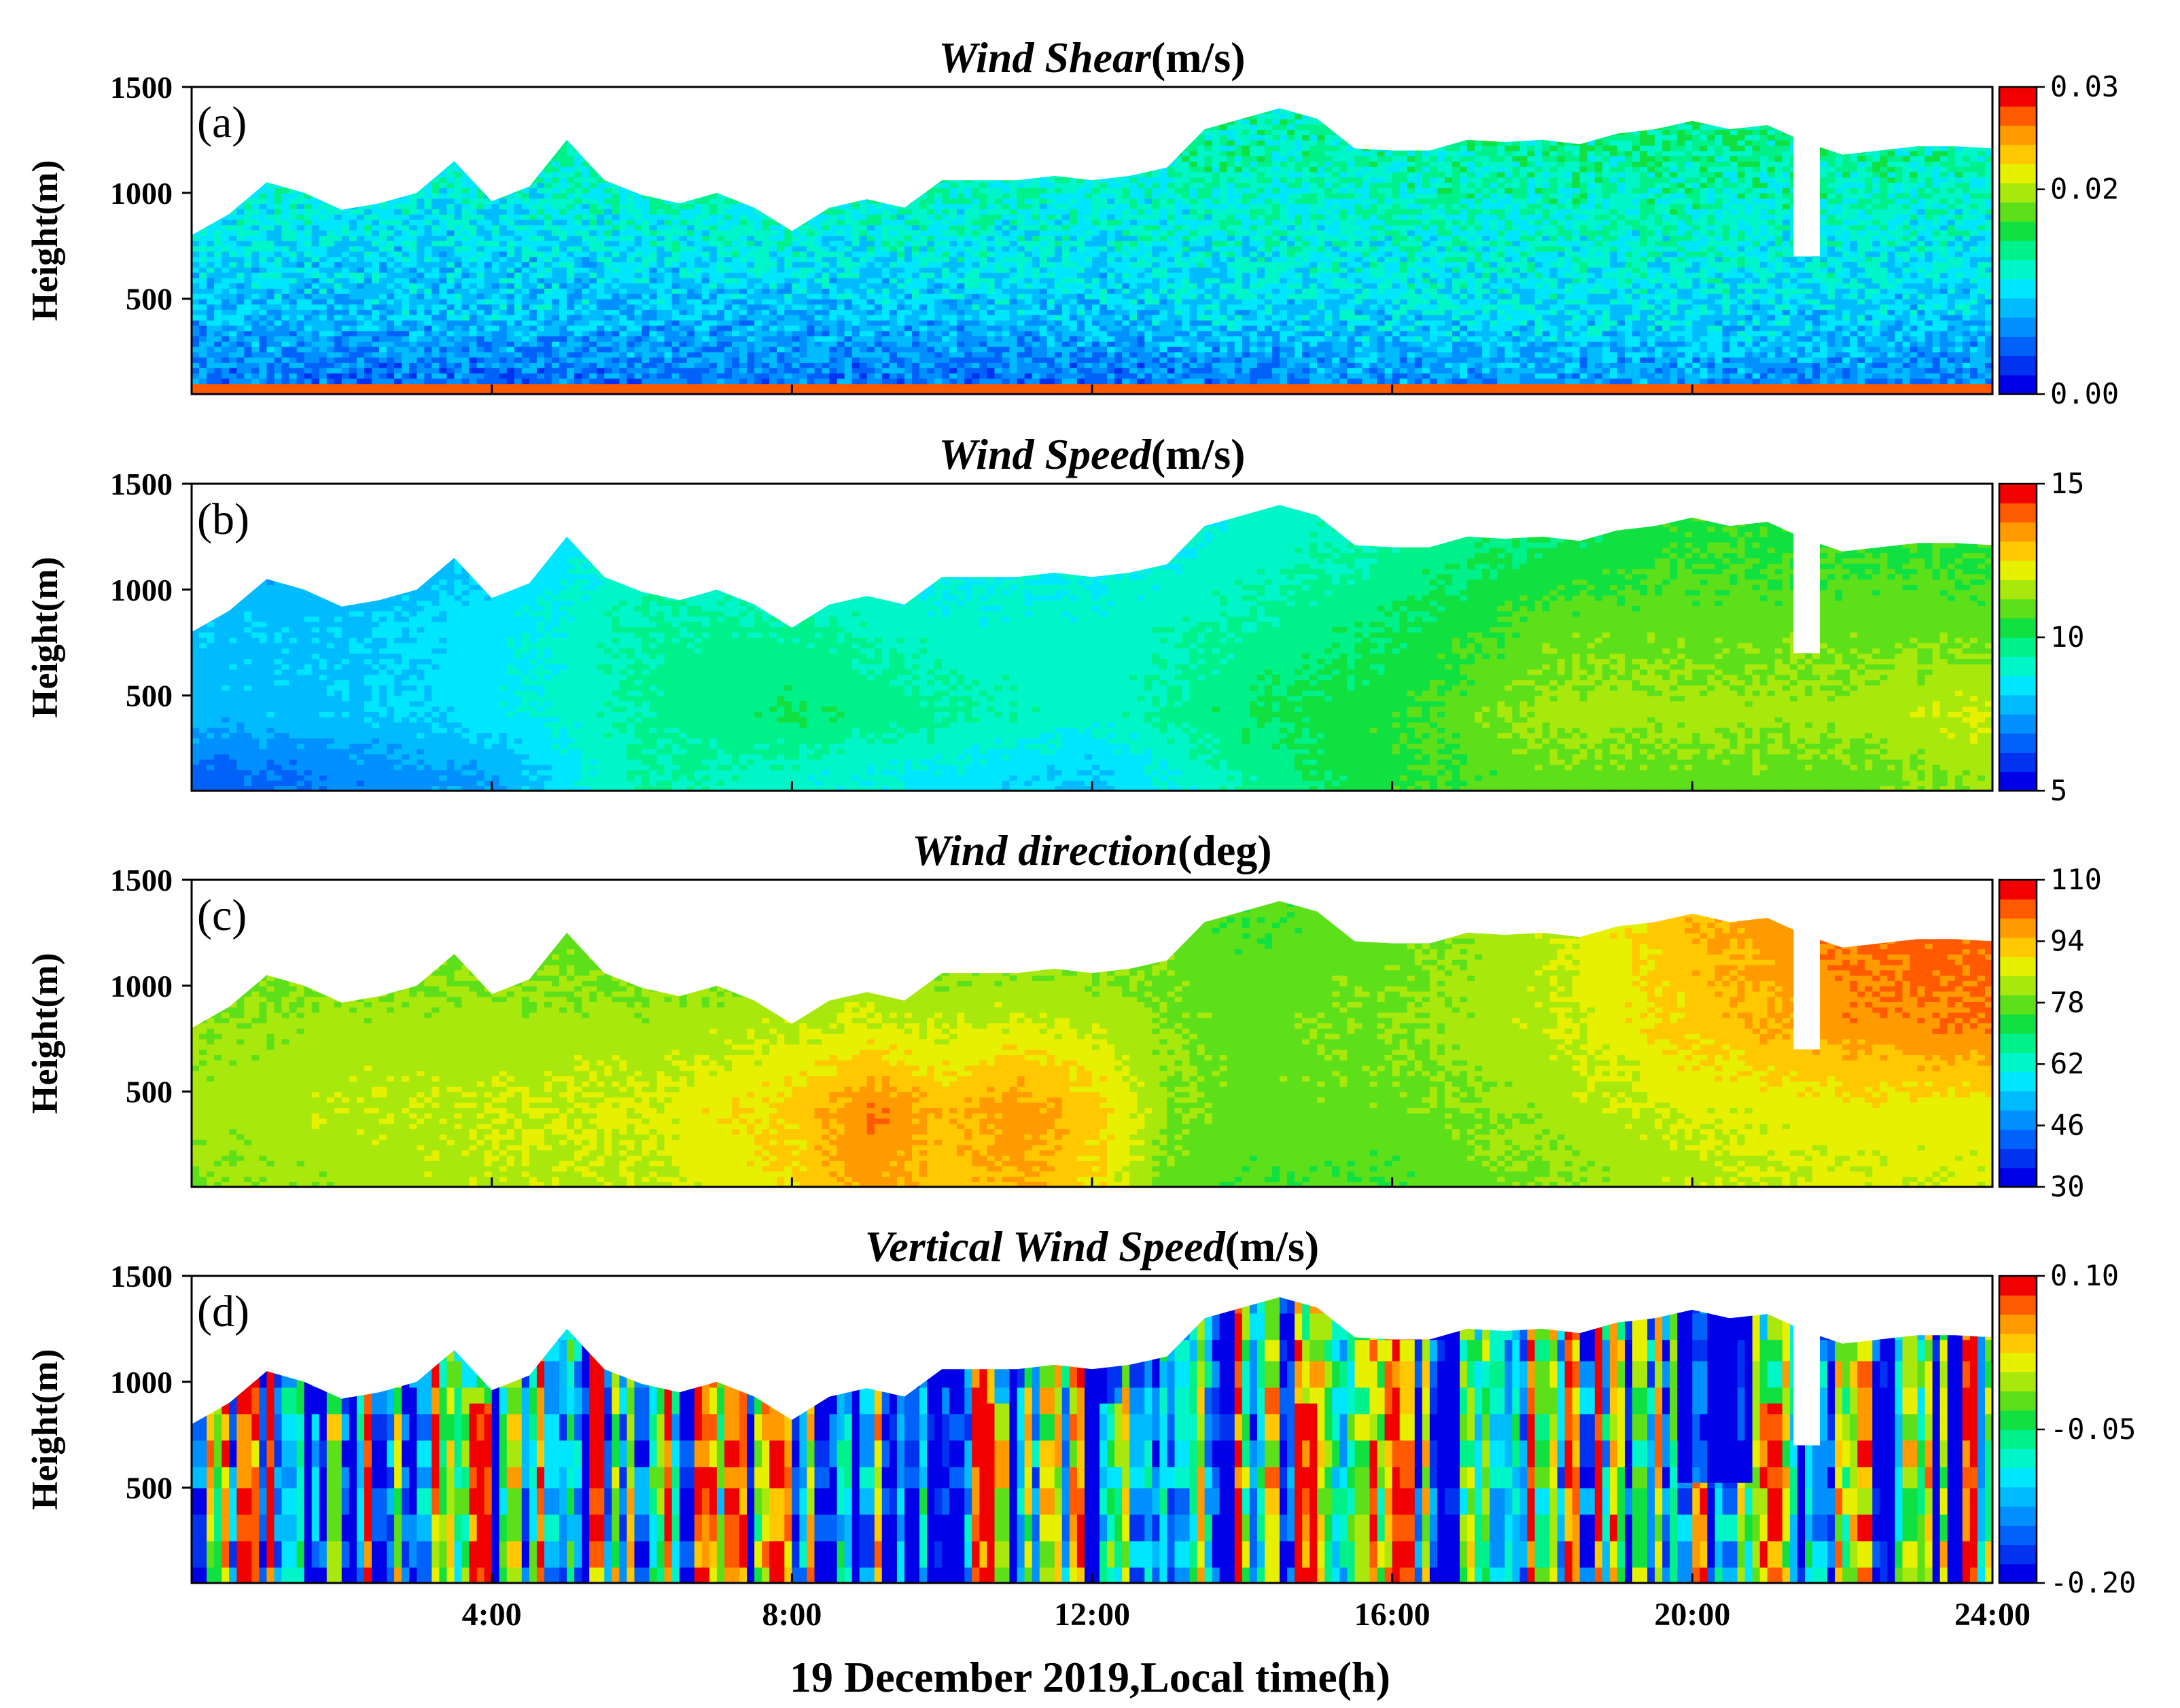  What do you see at coordinates (792, 1615) in the screenshot?
I see `x-tick-label: 8:00` at bounding box center [792, 1615].